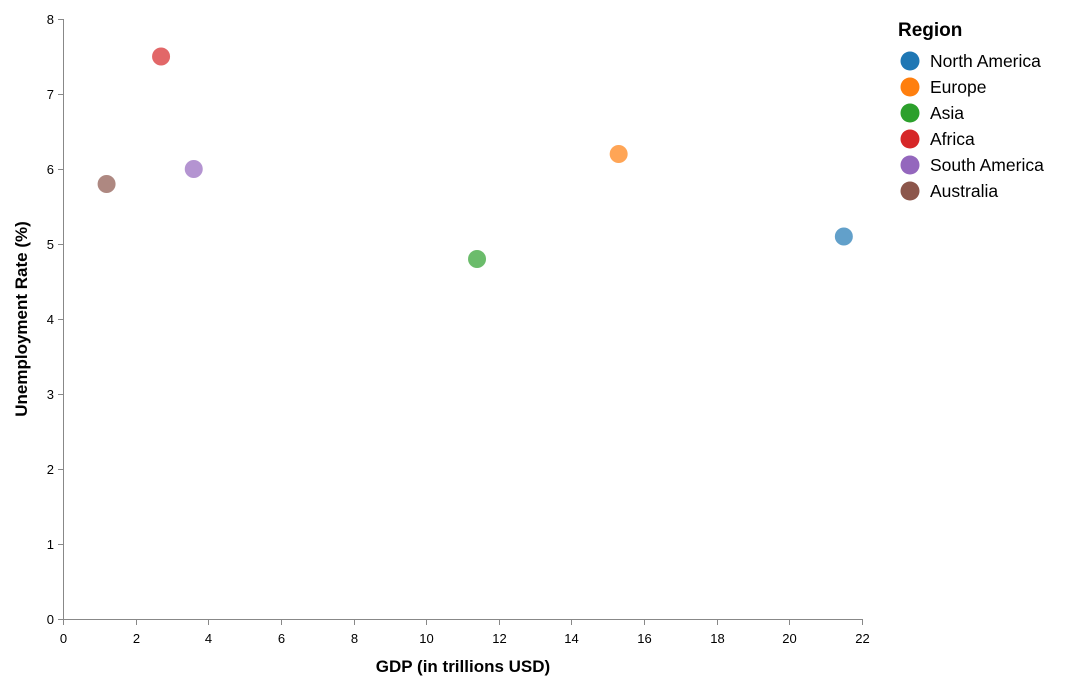  What do you see at coordinates (21, 319) in the screenshot?
I see `y-axis-title: Unemployment Rate (%)` at bounding box center [21, 319].